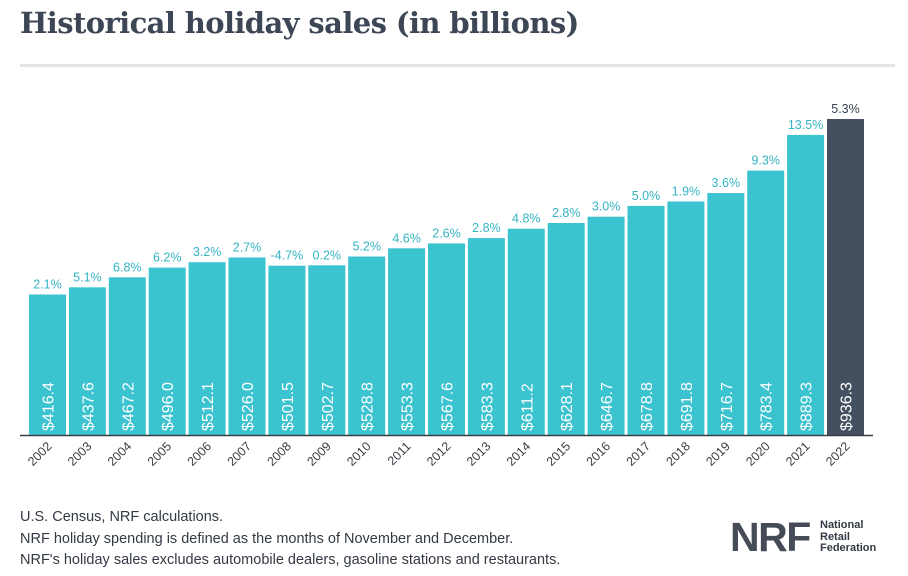  What do you see at coordinates (47, 285) in the screenshot?
I see `growth-label: 2.1%` at bounding box center [47, 285].